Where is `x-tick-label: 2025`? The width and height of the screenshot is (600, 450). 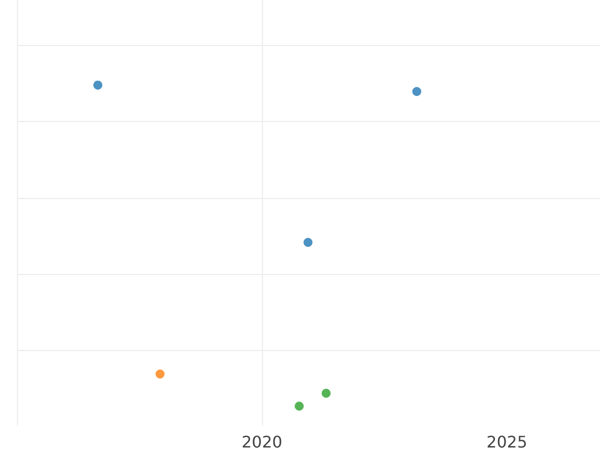
x-tick-label: 2025 is located at coordinates (507, 441).